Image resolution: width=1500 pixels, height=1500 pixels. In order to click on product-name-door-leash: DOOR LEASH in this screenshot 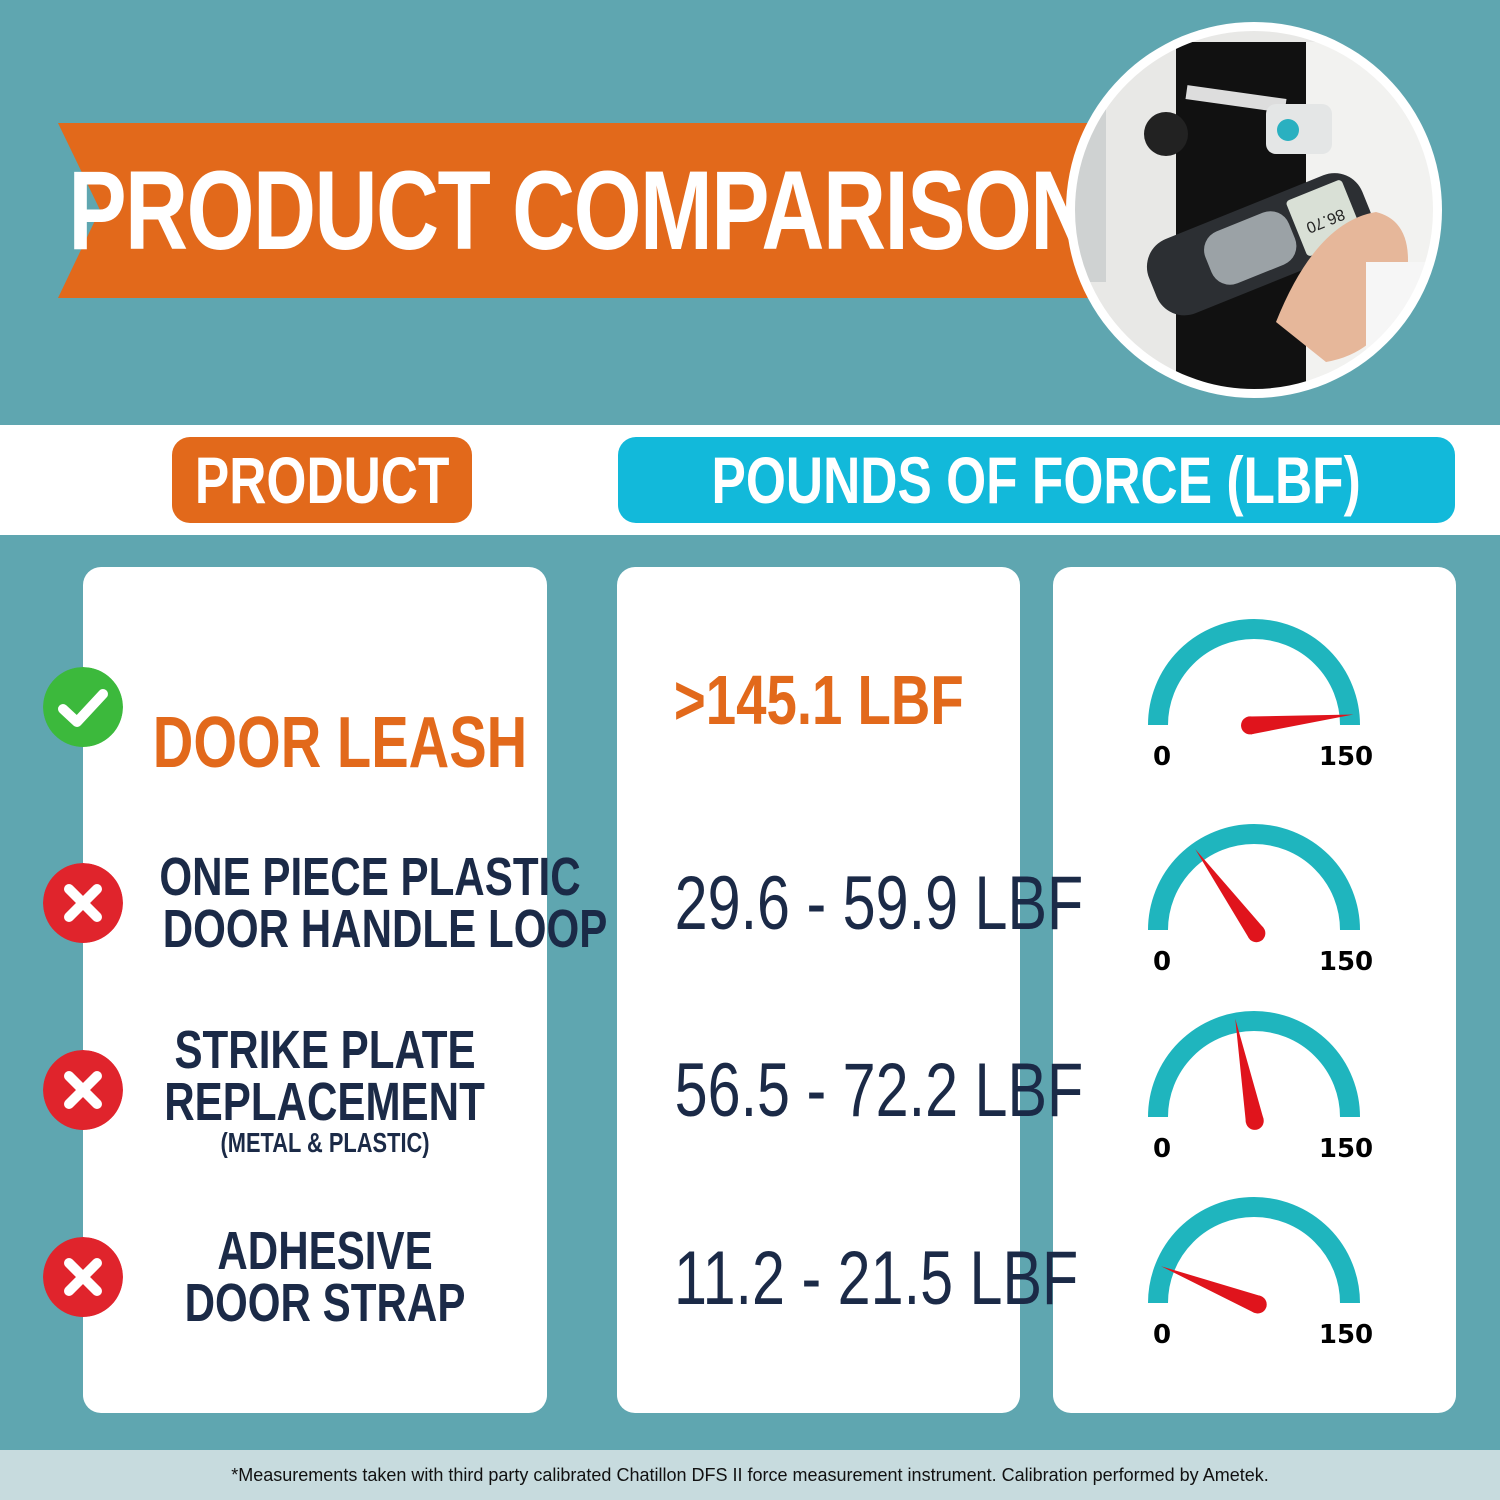, I will do `click(340, 743)`.